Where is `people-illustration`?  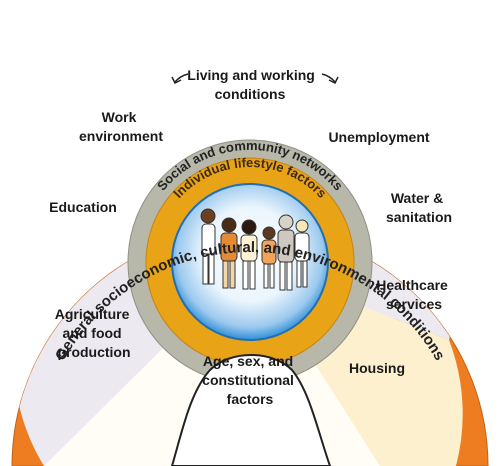
people-illustration is located at coordinates (255, 249).